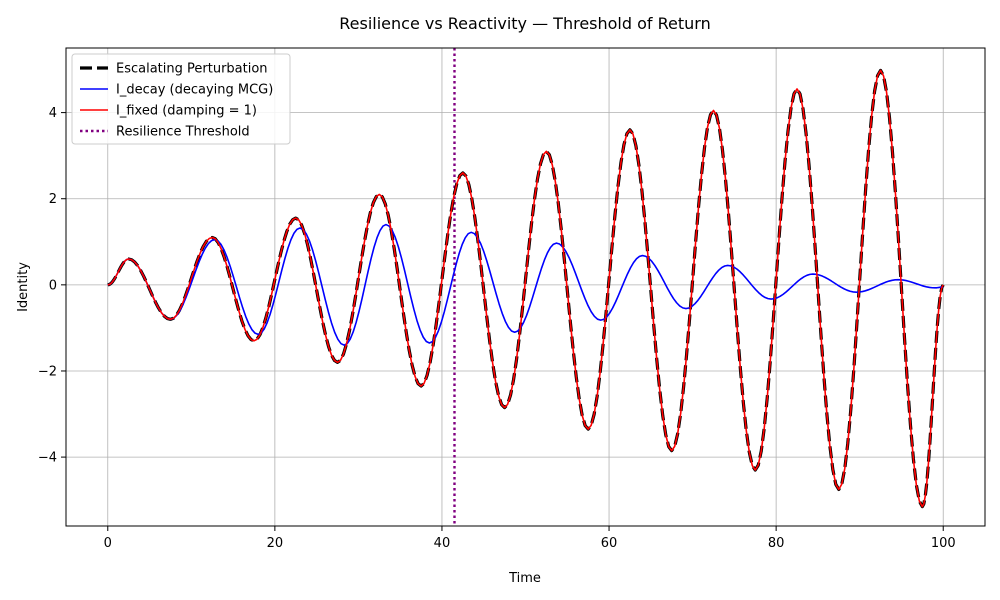 The width and height of the screenshot is (1000, 600). Describe the element at coordinates (776, 543) in the screenshot. I see `x-tick-label: 80` at that location.